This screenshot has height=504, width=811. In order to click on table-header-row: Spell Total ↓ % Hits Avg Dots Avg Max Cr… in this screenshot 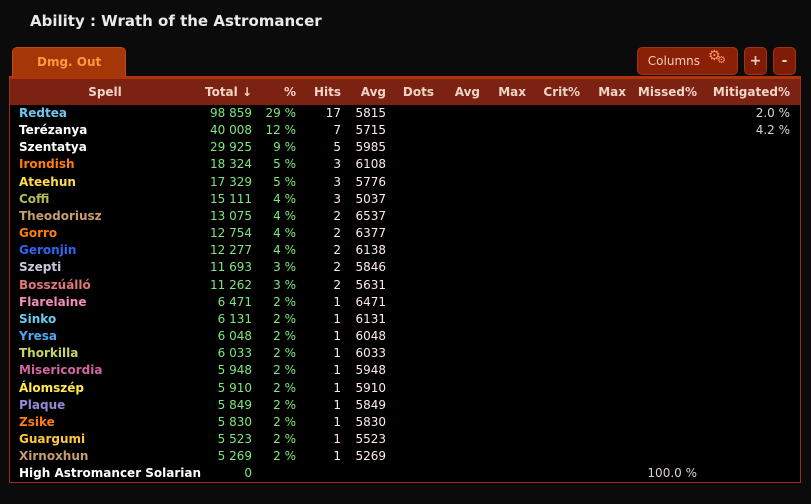, I will do `click(405, 92)`.